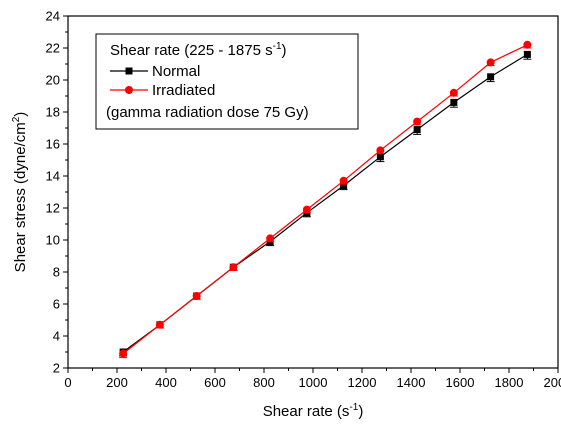 The image size is (561, 429). What do you see at coordinates (313, 382) in the screenshot?
I see `x-tick-label: 1000` at bounding box center [313, 382].